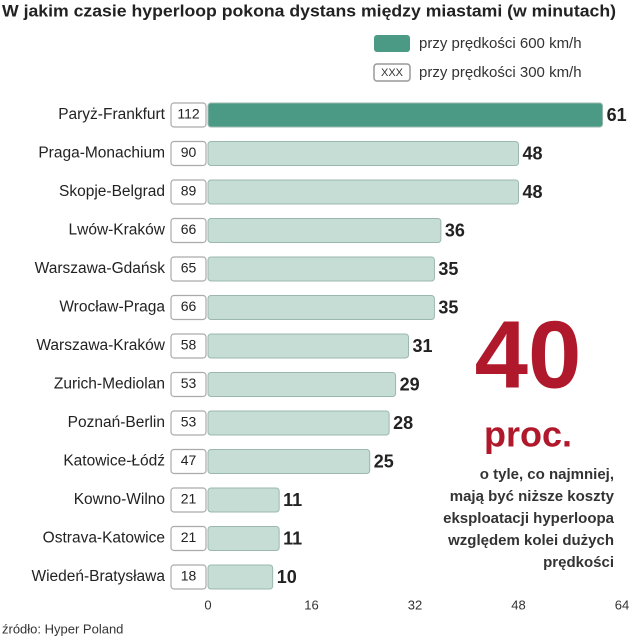 This screenshot has width=633, height=640. What do you see at coordinates (116, 422) in the screenshot?
I see `category-label: Poznań-Berlin` at bounding box center [116, 422].